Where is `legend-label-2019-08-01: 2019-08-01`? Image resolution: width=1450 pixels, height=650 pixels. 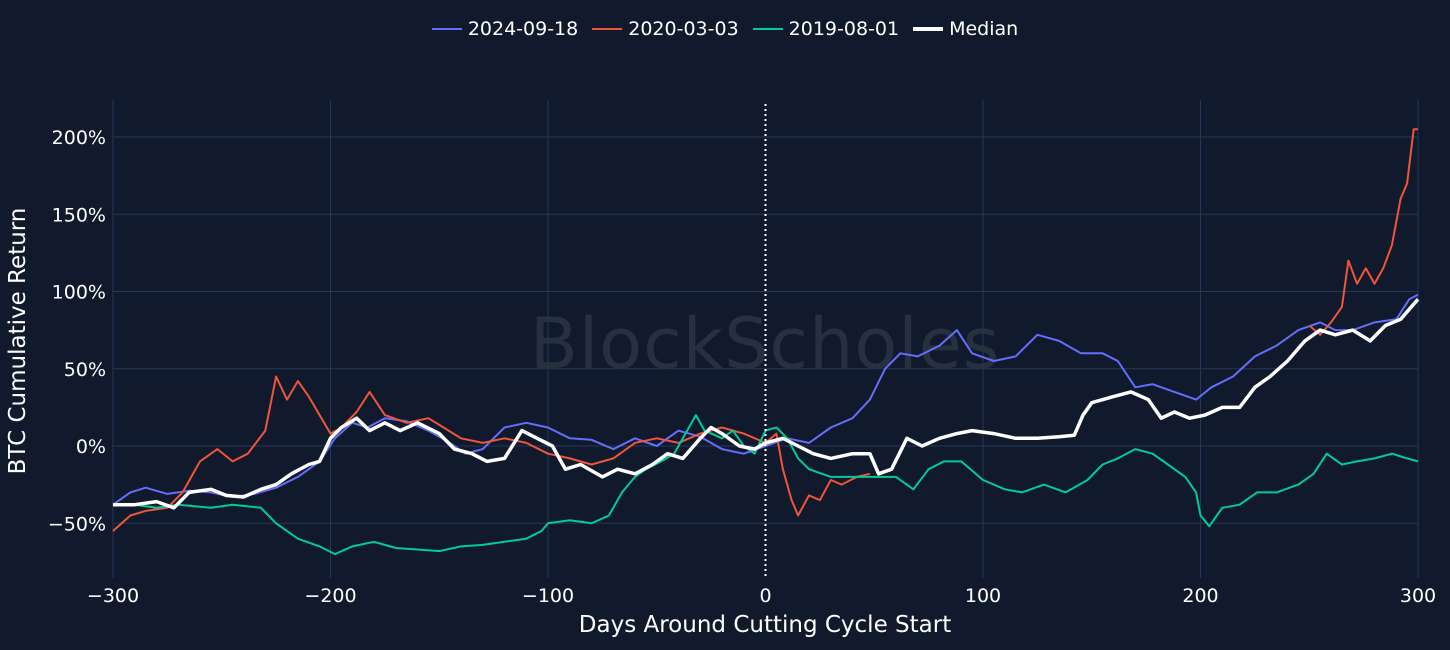
legend-label-2019-08-01: 2019-08-01 is located at coordinates (844, 29).